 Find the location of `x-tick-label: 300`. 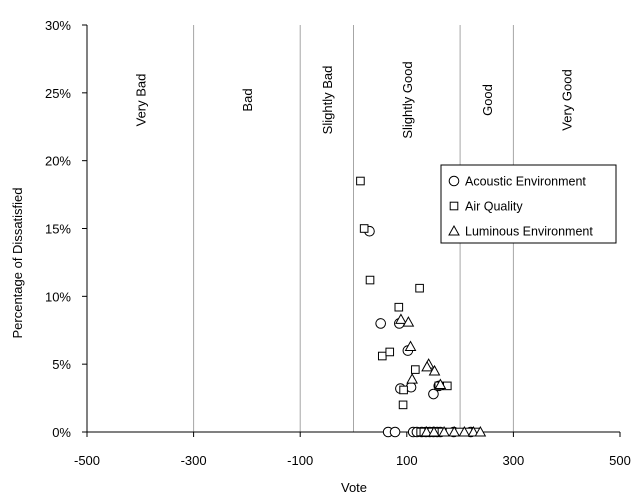

x-tick-label: 300 is located at coordinates (514, 460).